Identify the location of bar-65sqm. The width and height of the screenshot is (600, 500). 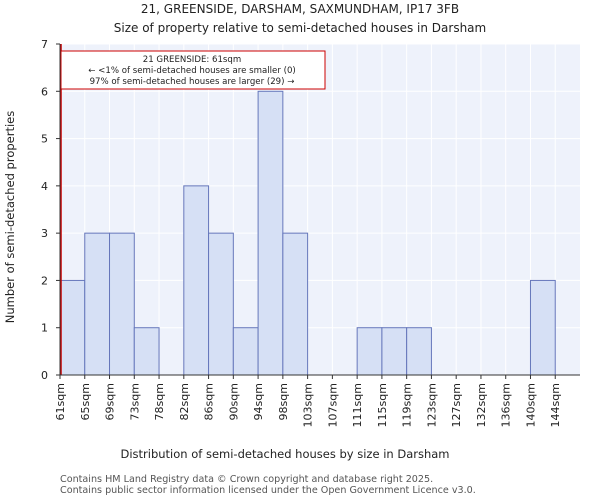
(97, 304).